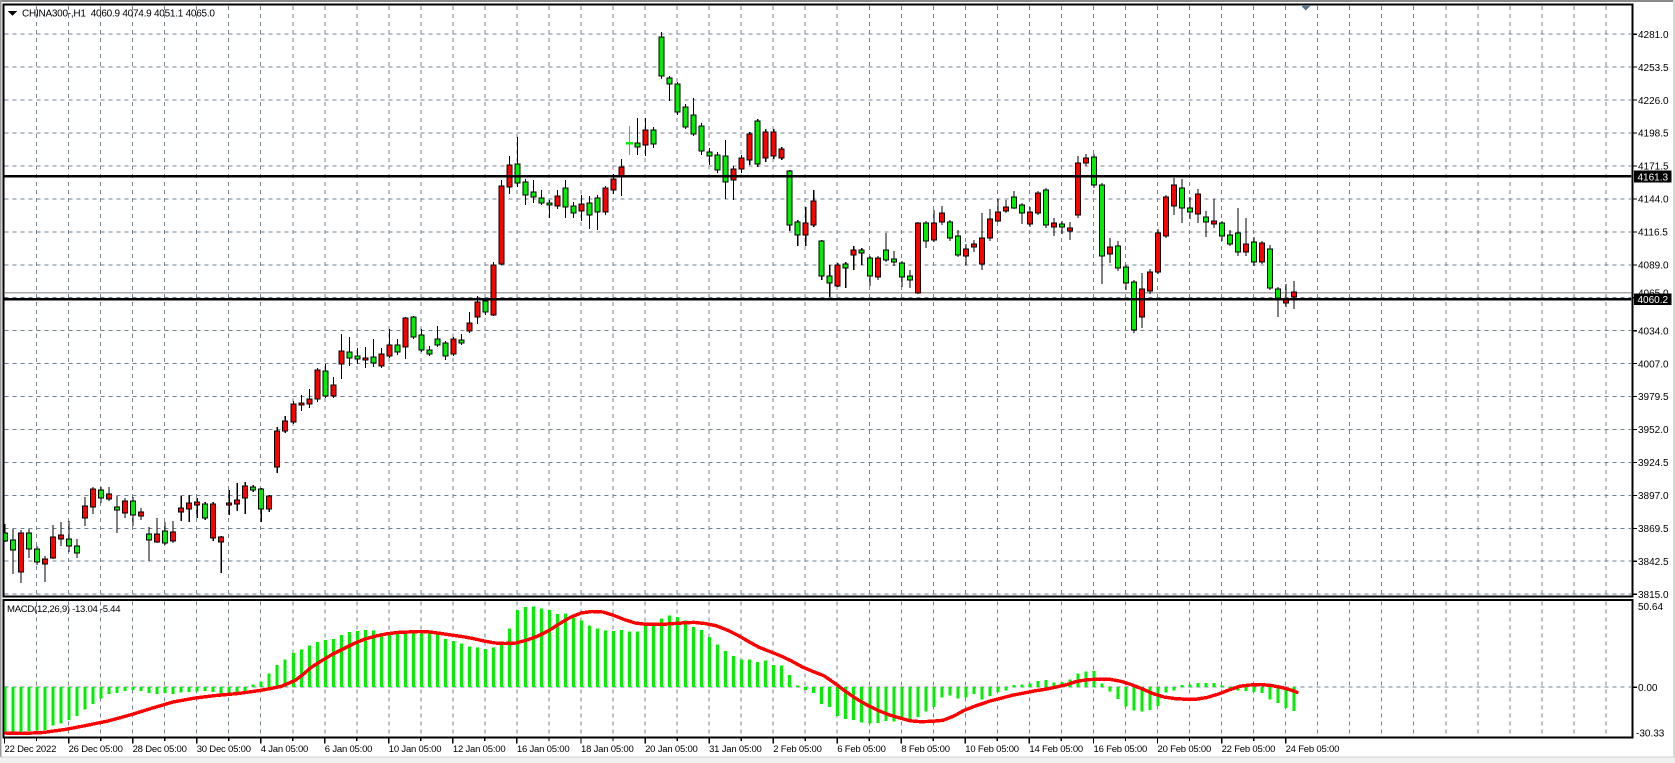 This screenshot has height=763, width=1675. What do you see at coordinates (479, 749) in the screenshot?
I see `svg-text: 12 Jan 05:00` at bounding box center [479, 749].